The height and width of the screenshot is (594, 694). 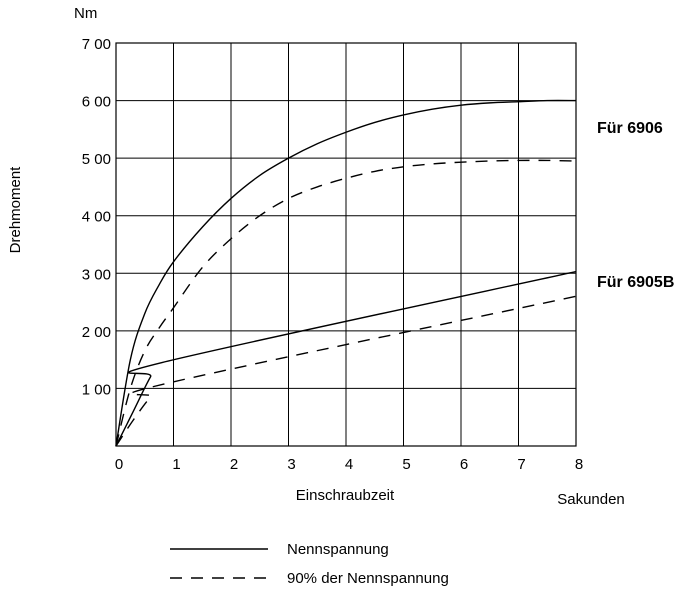 I want to click on y-tick-label: 5 00, so click(x=96, y=159).